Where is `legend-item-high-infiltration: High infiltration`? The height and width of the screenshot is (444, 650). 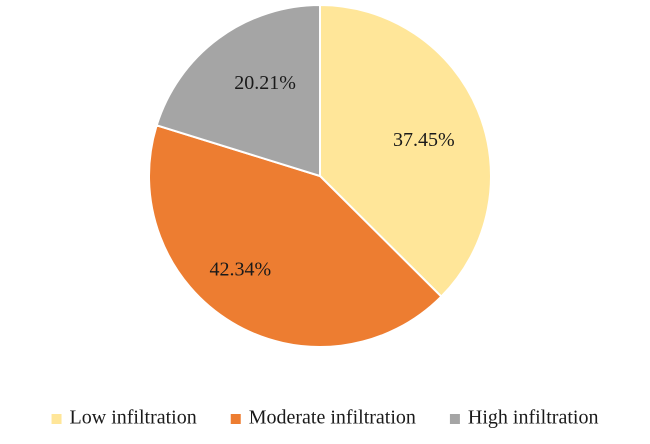 legend-item-high-infiltration: High infiltration is located at coordinates (524, 418).